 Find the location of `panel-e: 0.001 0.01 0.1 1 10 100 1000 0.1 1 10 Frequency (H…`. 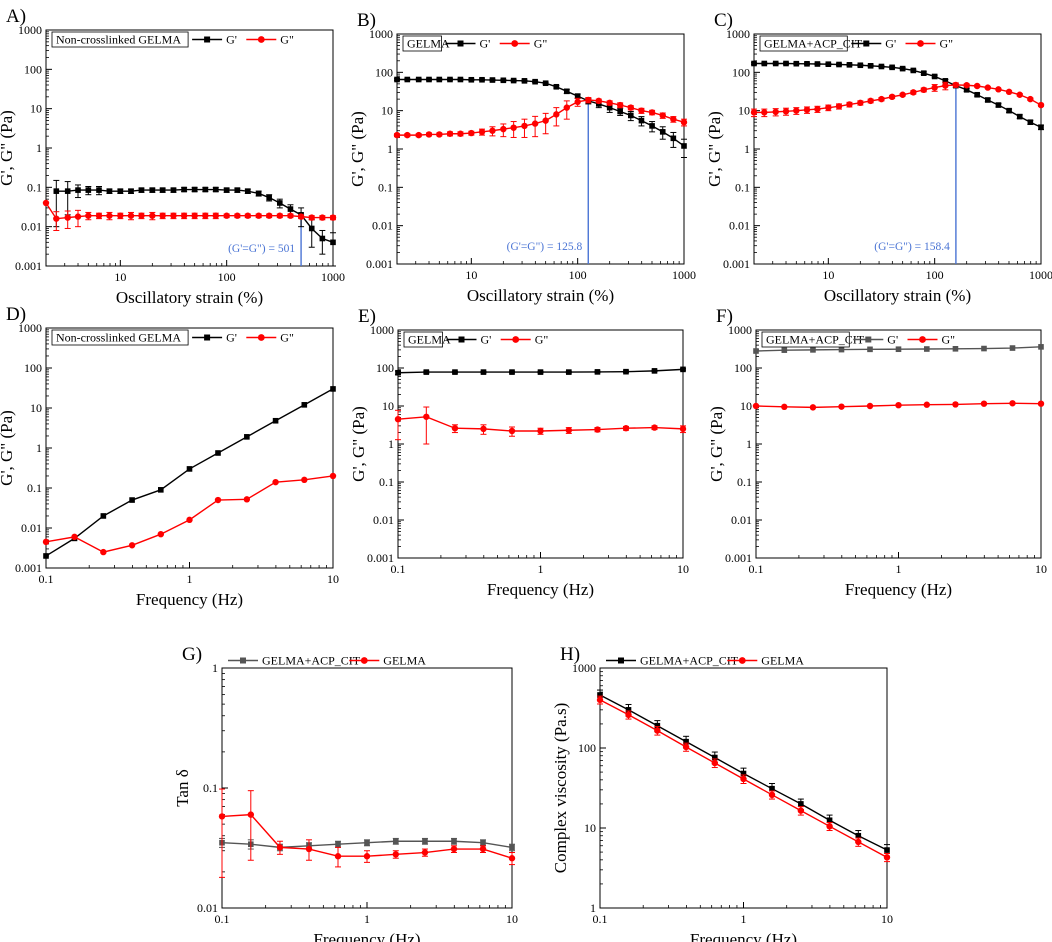

panel-e: 0.001 0.01 0.1 1 10 100 1000 0.1 1 10 Frequency (H… is located at coordinates (519, 452).